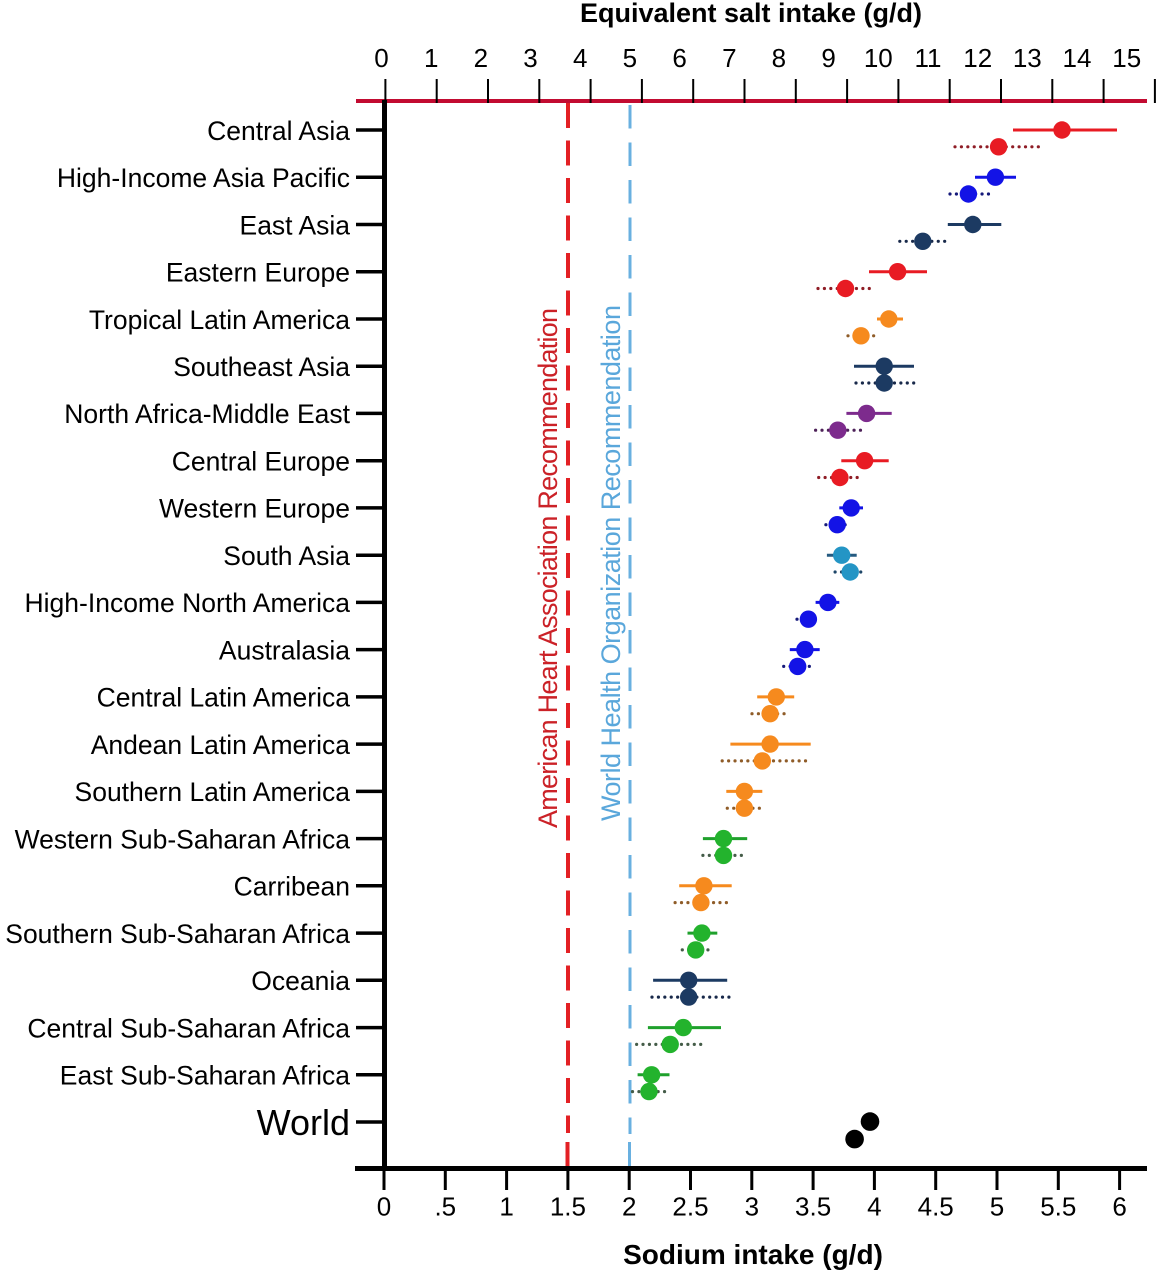  What do you see at coordinates (977, 58) in the screenshot?
I see `svg-text: 12` at bounding box center [977, 58].